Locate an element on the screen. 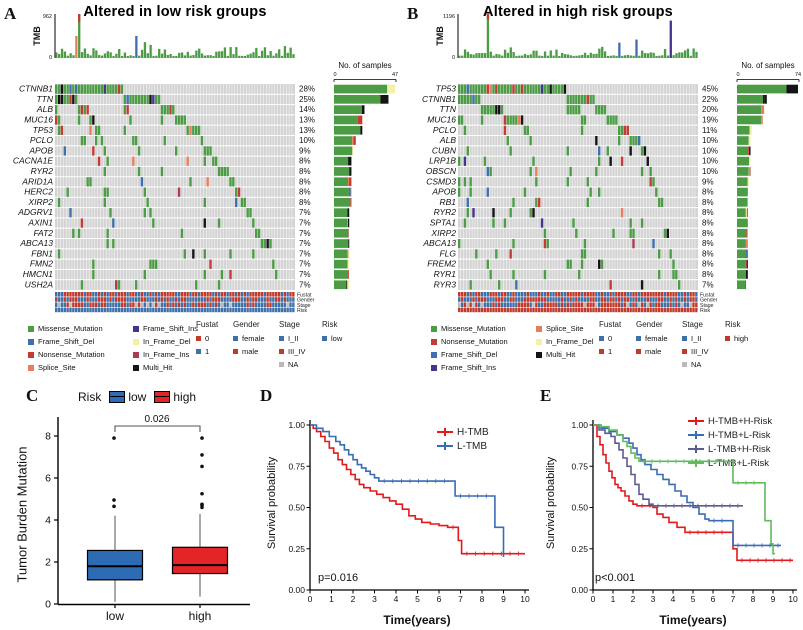 This screenshot has width=803, height=630. legend-label: In_Frame_Del is located at coordinates (167, 341).